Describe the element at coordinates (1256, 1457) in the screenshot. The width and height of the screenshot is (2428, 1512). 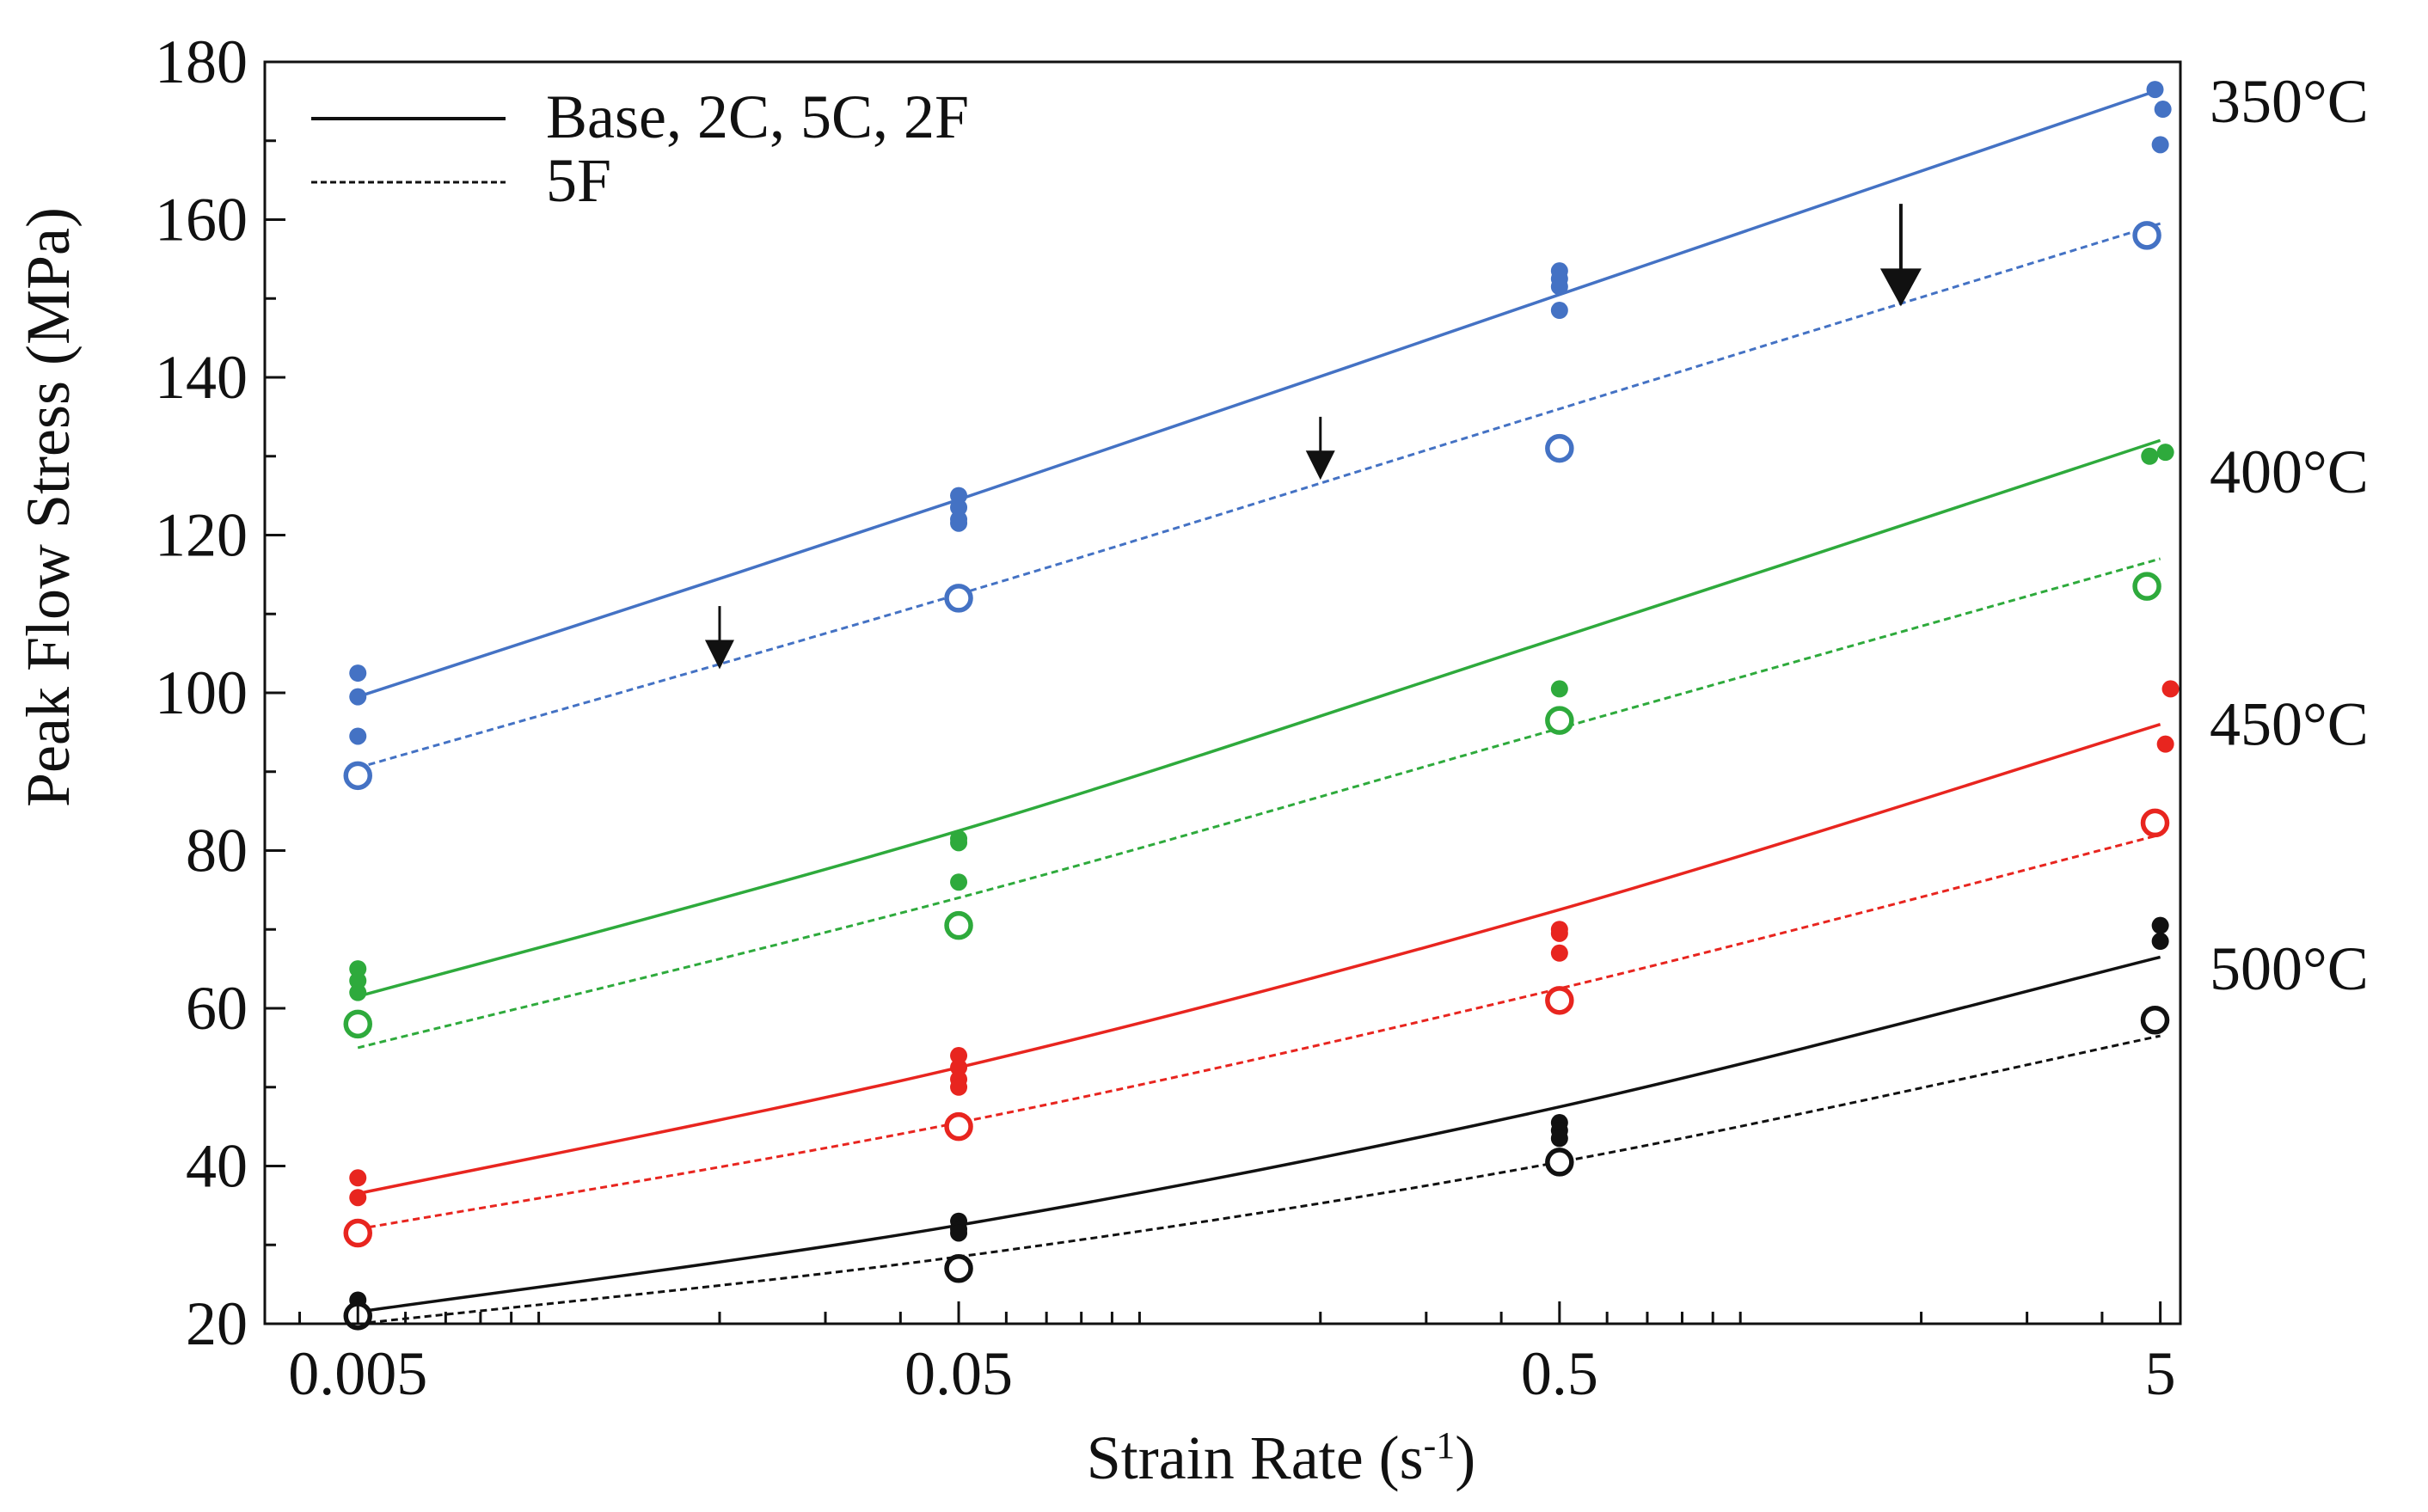
I see `x-axis-title-main: Strain Rate (s` at that location.